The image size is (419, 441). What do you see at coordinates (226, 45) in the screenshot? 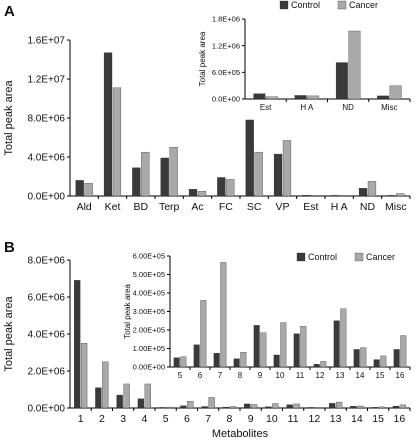
I see `chart-a-inset-y-tick-label: 1.2E+06` at bounding box center [226, 45].